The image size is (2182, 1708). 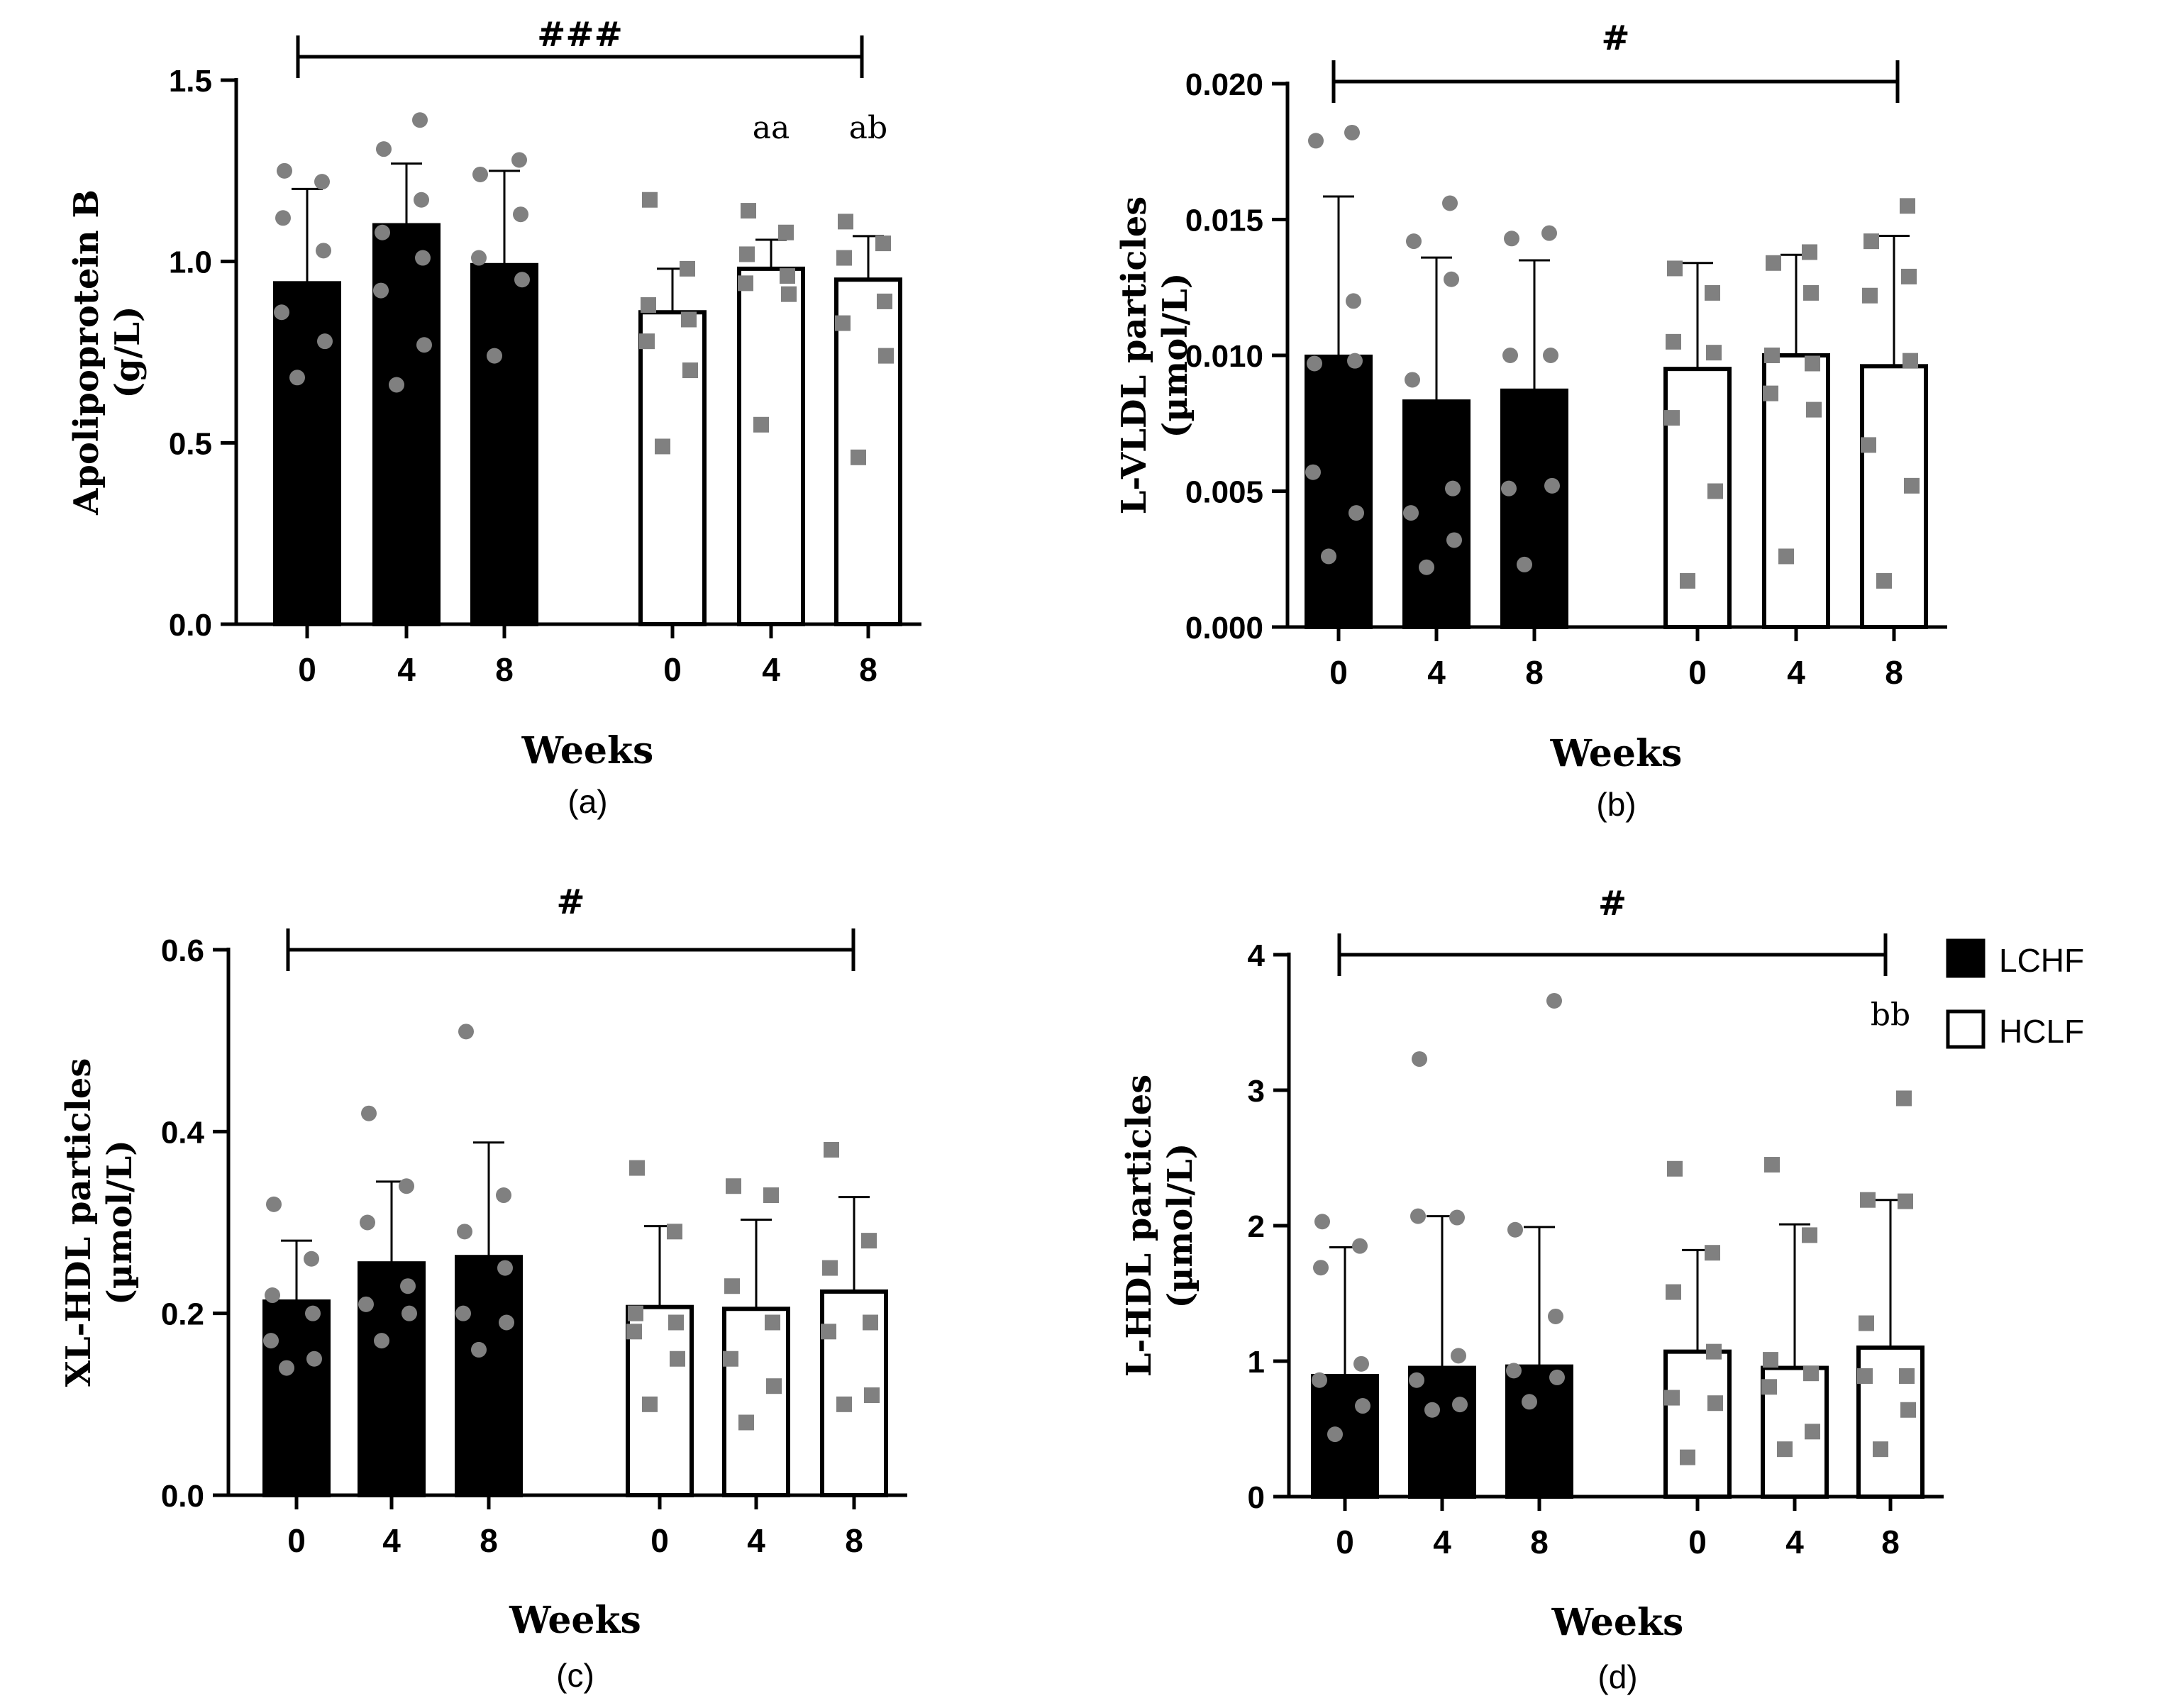 What do you see at coordinates (190, 81) in the screenshot?
I see `y-tick-label: 1.5` at bounding box center [190, 81].